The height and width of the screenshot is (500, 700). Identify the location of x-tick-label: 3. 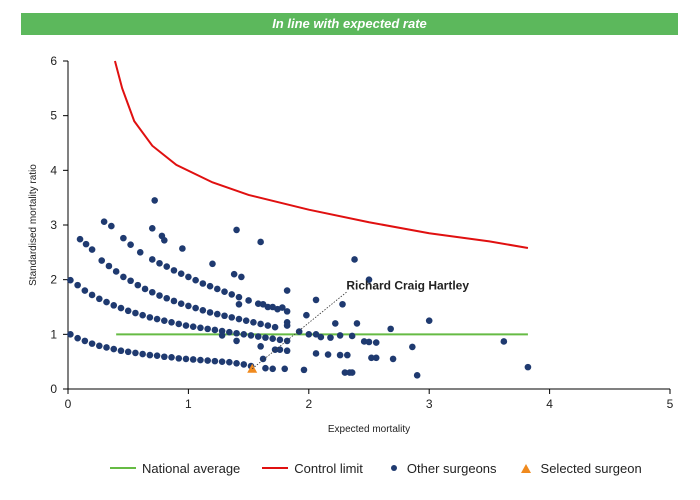
(429, 404).